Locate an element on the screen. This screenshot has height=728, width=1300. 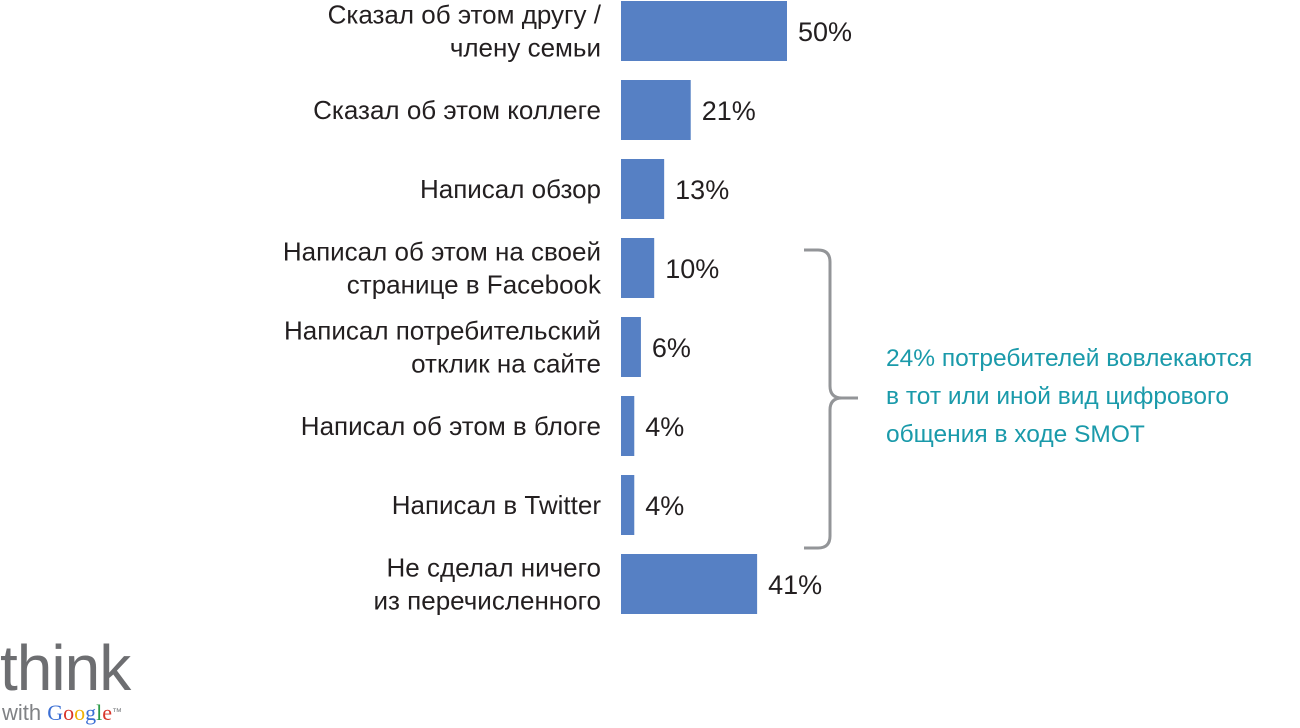
category-label-0: Сказал об этом другу / члену семьи is located at coordinates (465, 31).